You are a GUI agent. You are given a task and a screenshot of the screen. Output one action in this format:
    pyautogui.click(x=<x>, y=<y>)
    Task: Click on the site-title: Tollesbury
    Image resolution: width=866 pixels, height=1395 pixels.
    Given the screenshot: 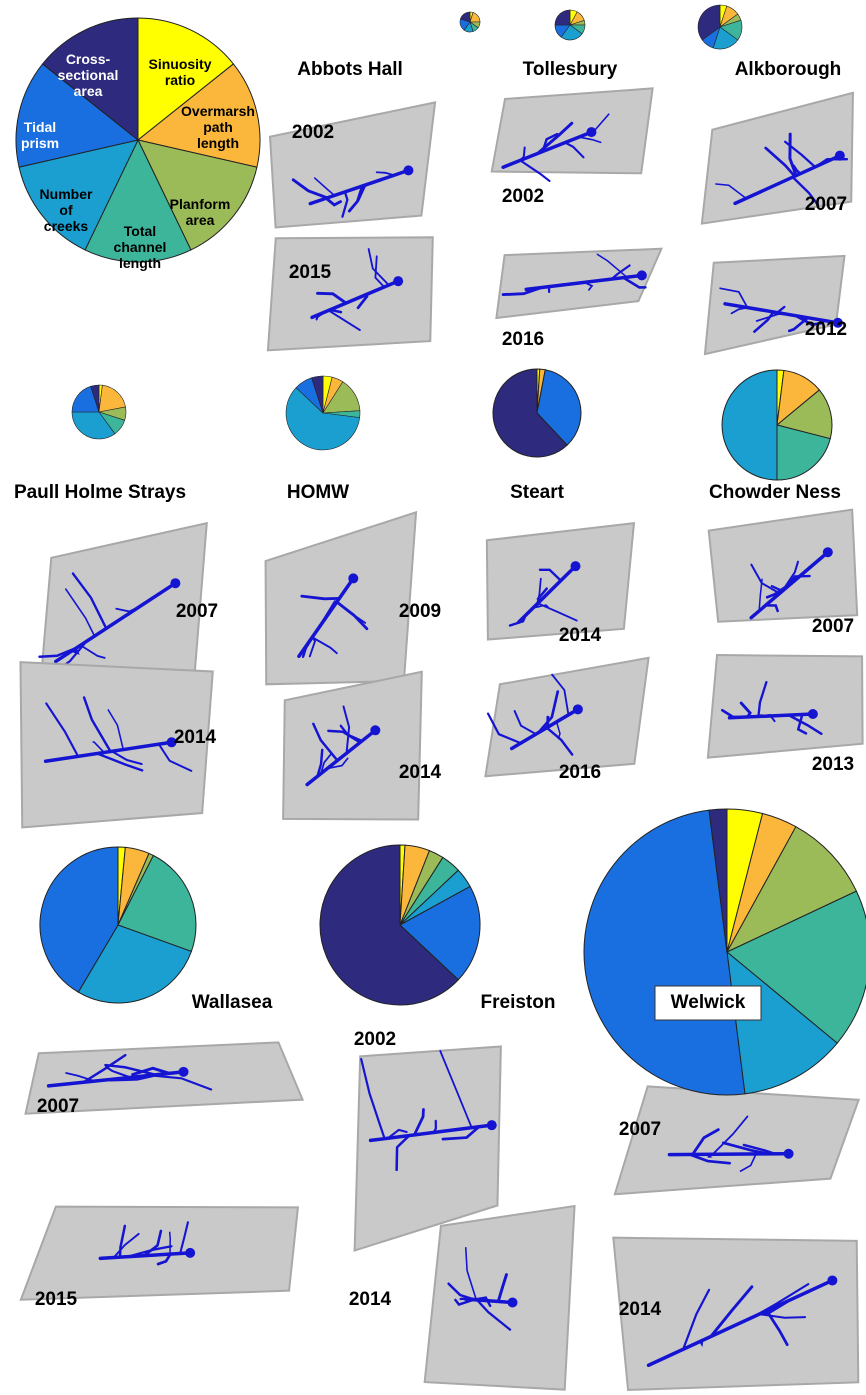 What is the action you would take?
    pyautogui.click(x=570, y=69)
    